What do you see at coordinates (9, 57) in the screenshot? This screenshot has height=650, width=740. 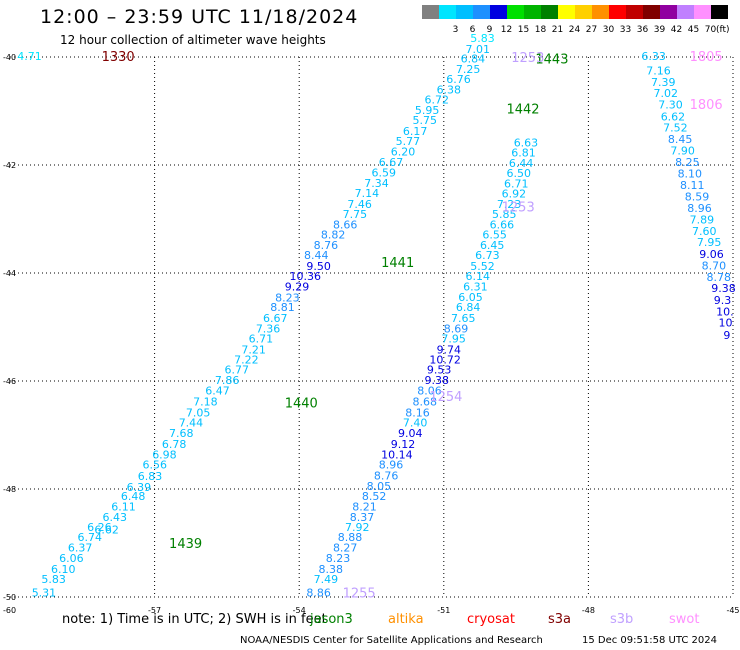 I see `lat-tick-label: -40` at bounding box center [9, 57].